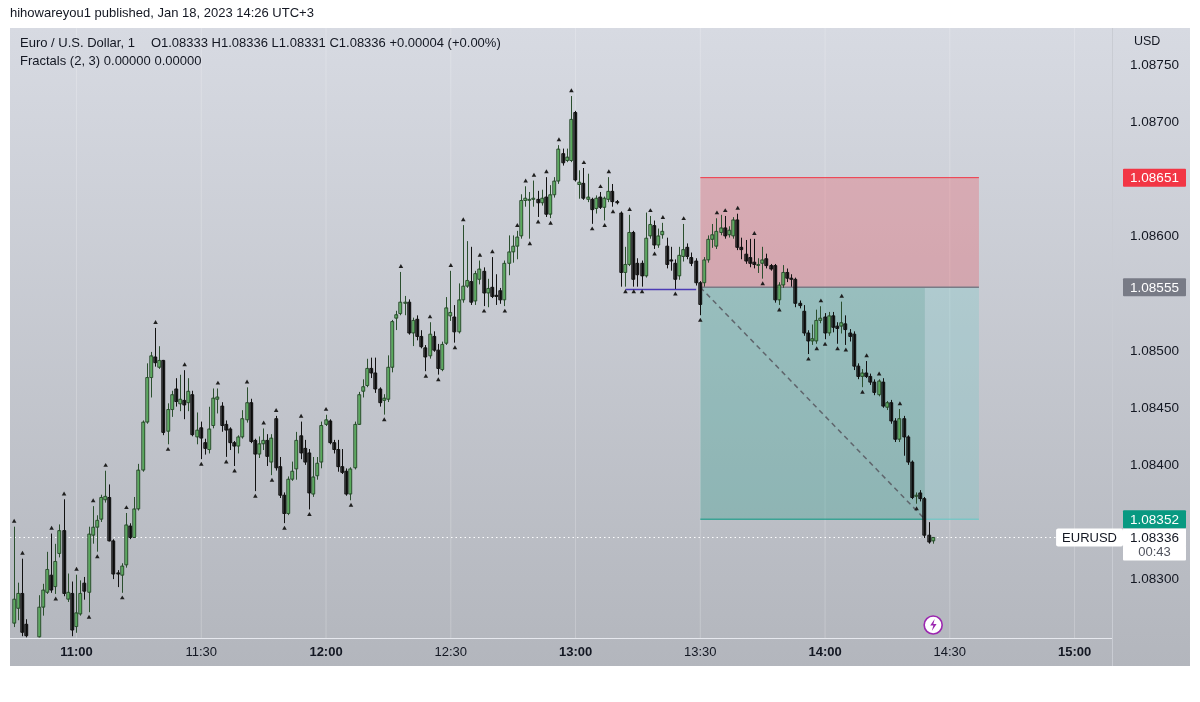 This screenshot has width=1200, height=702. Describe the element at coordinates (76, 651) in the screenshot. I see `x-tick-label: 11:00` at that location.